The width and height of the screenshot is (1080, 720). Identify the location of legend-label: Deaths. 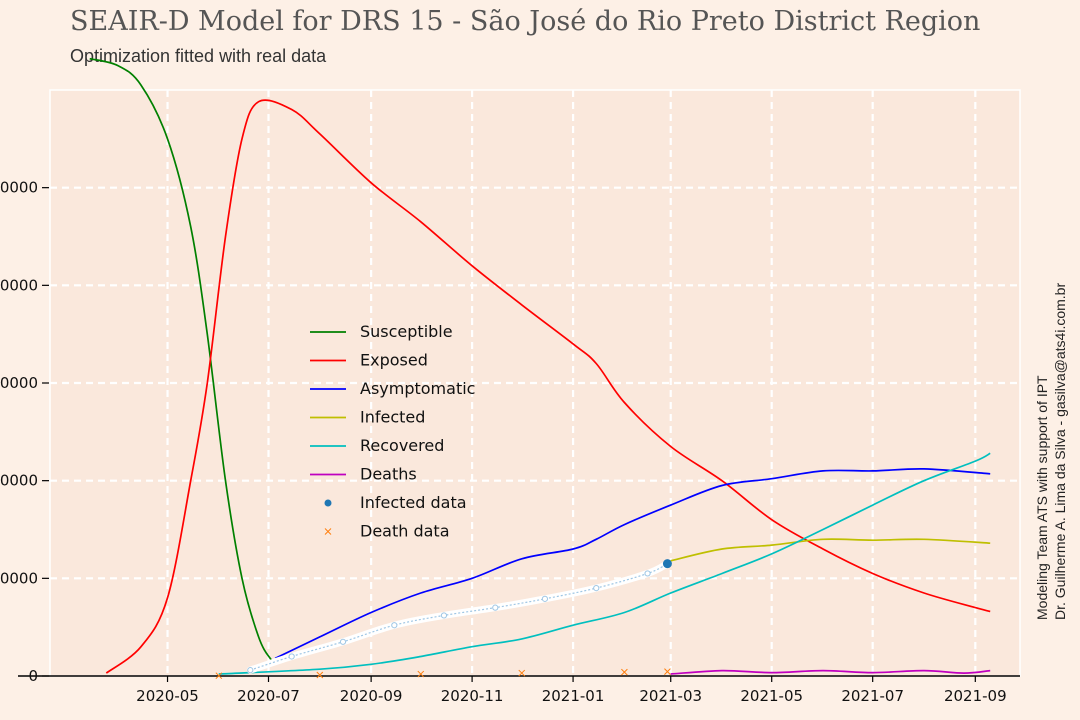
(388, 474).